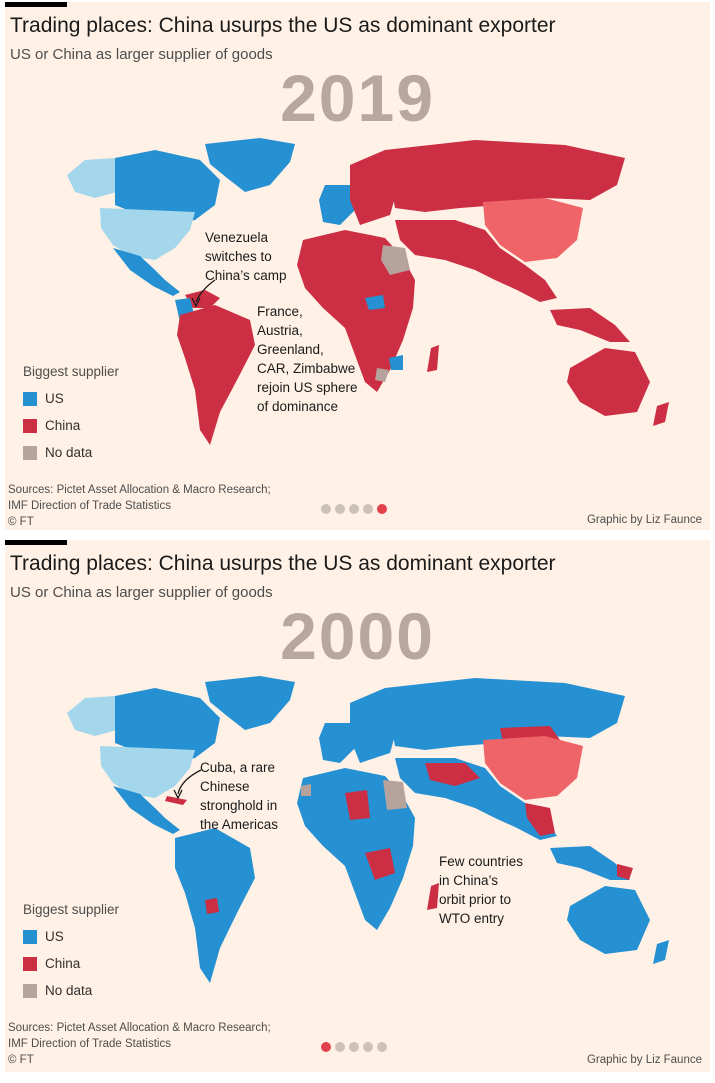 The width and height of the screenshot is (715, 1083). What do you see at coordinates (540, 819) in the screenshot?
I see `se-asia-china` at bounding box center [540, 819].